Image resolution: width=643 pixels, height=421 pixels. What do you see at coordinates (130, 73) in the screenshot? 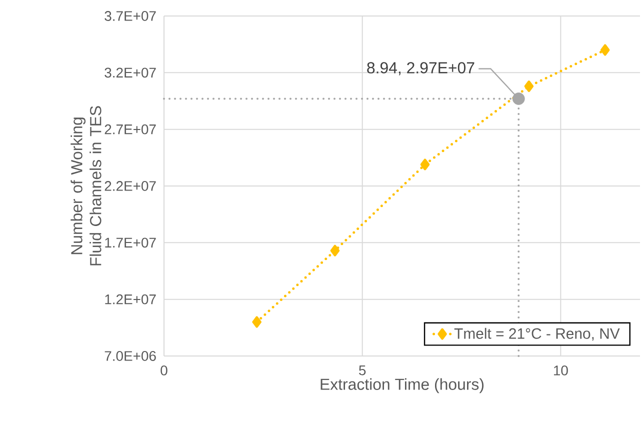
I see `y-tick-label: 3.2E+07` at bounding box center [130, 73].